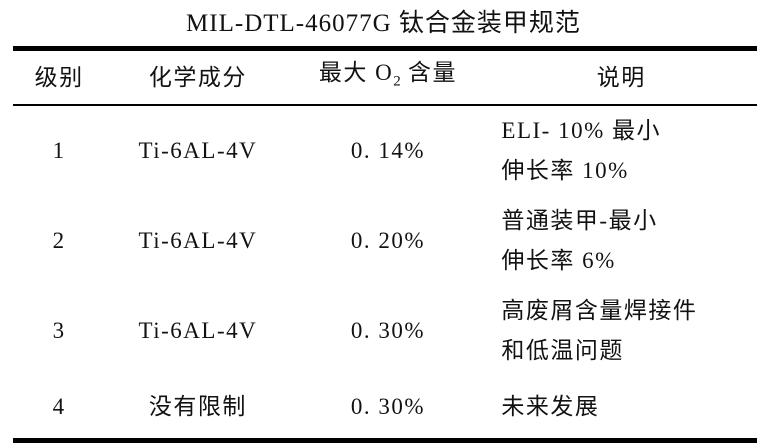  Describe the element at coordinates (59, 77) in the screenshot. I see `column-header-grade: 级别` at that location.